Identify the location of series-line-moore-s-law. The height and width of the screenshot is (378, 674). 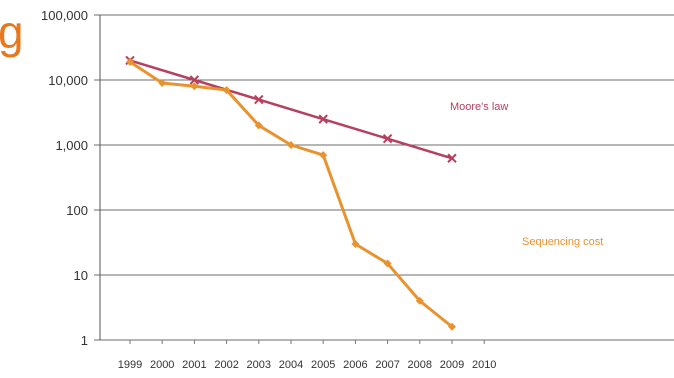
(291, 109).